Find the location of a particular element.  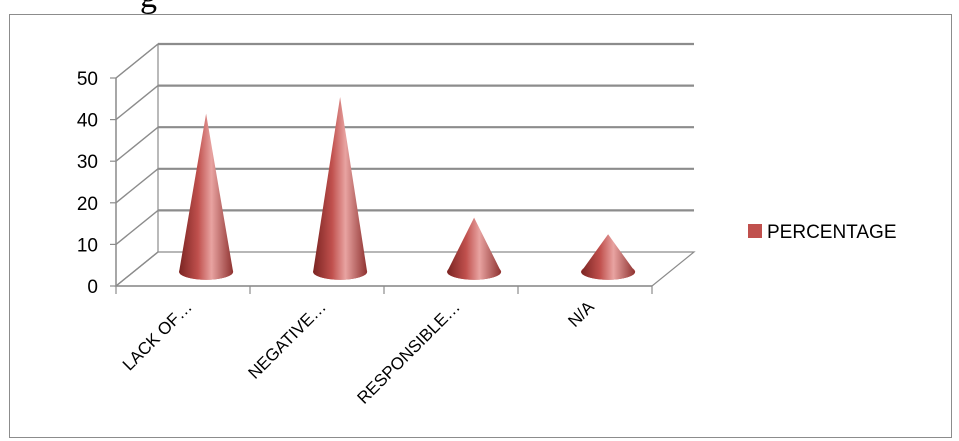

side-wall is located at coordinates (137, 165).